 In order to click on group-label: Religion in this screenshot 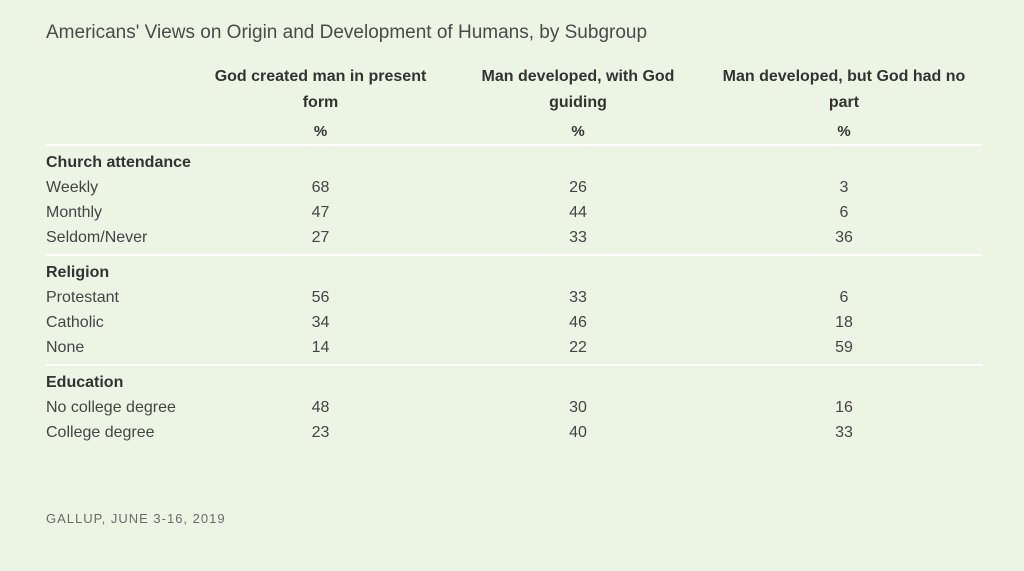, I will do `click(78, 272)`.